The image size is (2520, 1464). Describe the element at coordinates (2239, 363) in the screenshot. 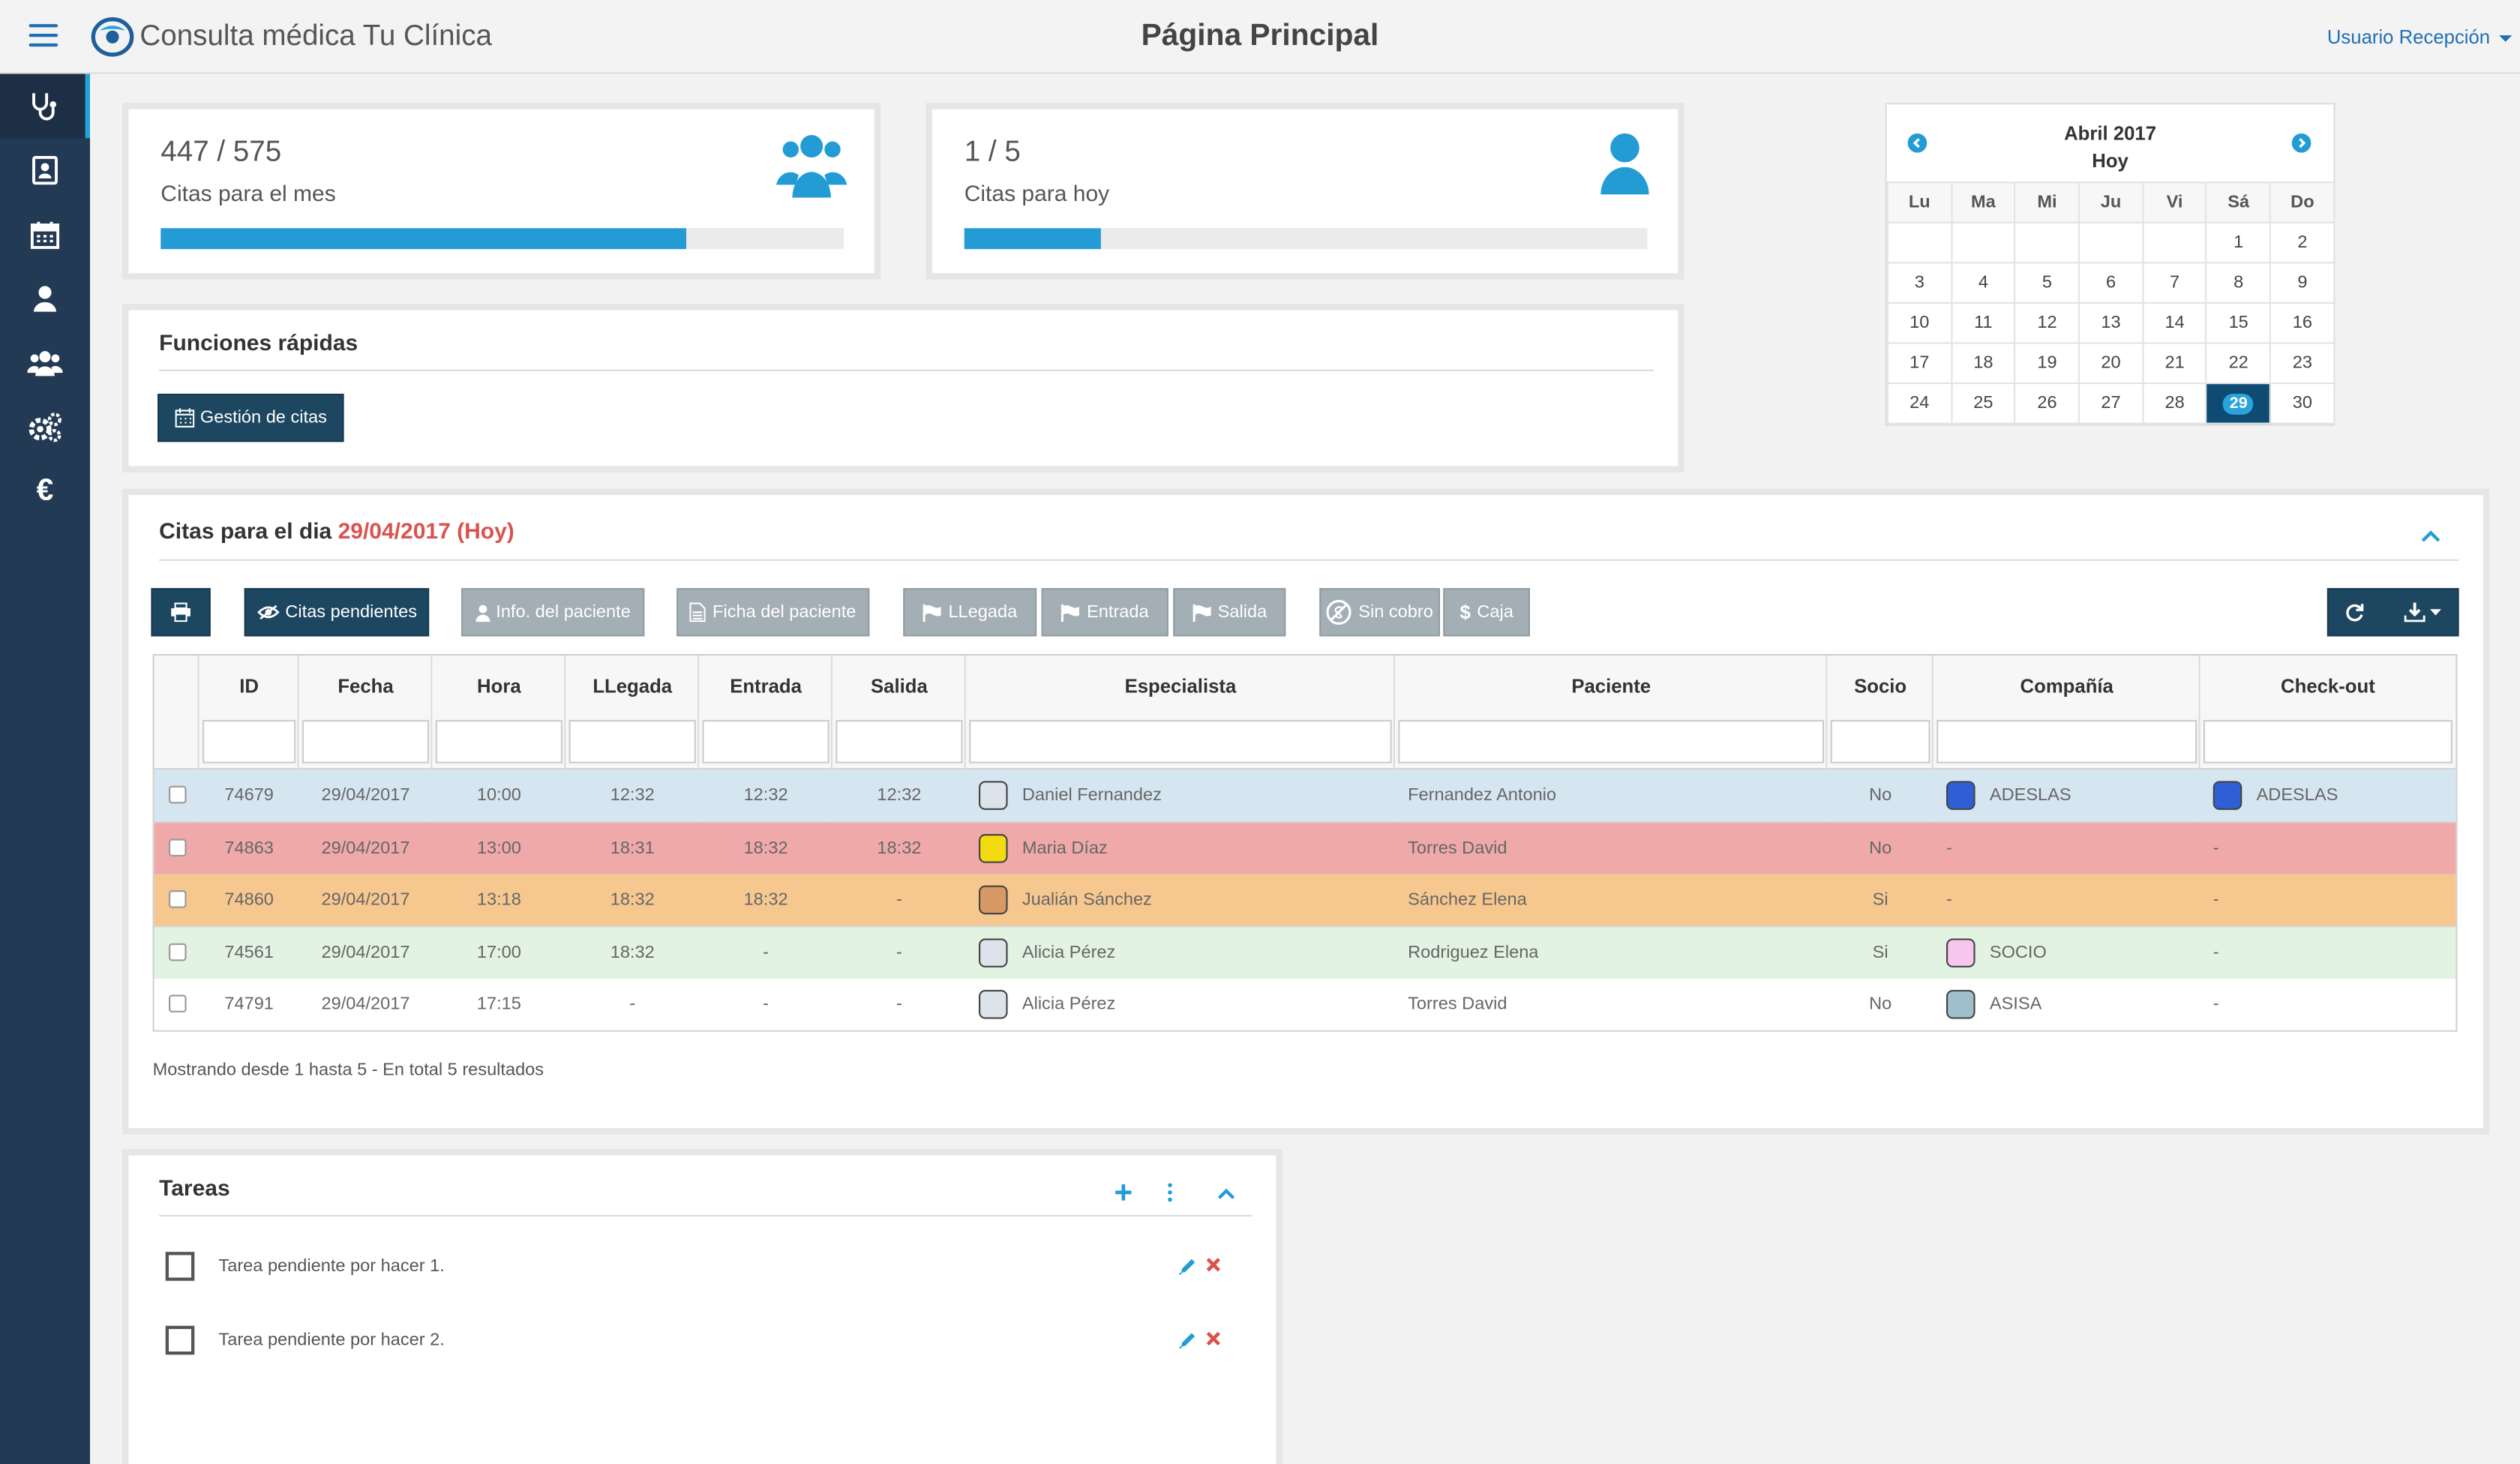

I see `calendar-day-22: 22` at that location.